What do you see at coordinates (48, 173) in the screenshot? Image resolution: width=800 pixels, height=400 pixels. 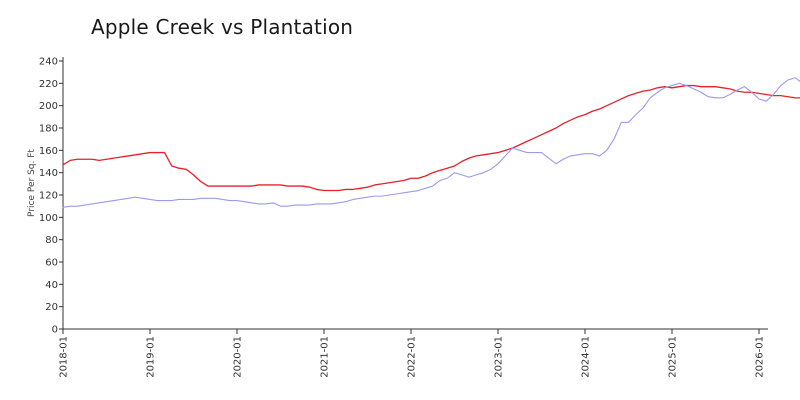 I see `y-tick-label: 140` at bounding box center [48, 173].